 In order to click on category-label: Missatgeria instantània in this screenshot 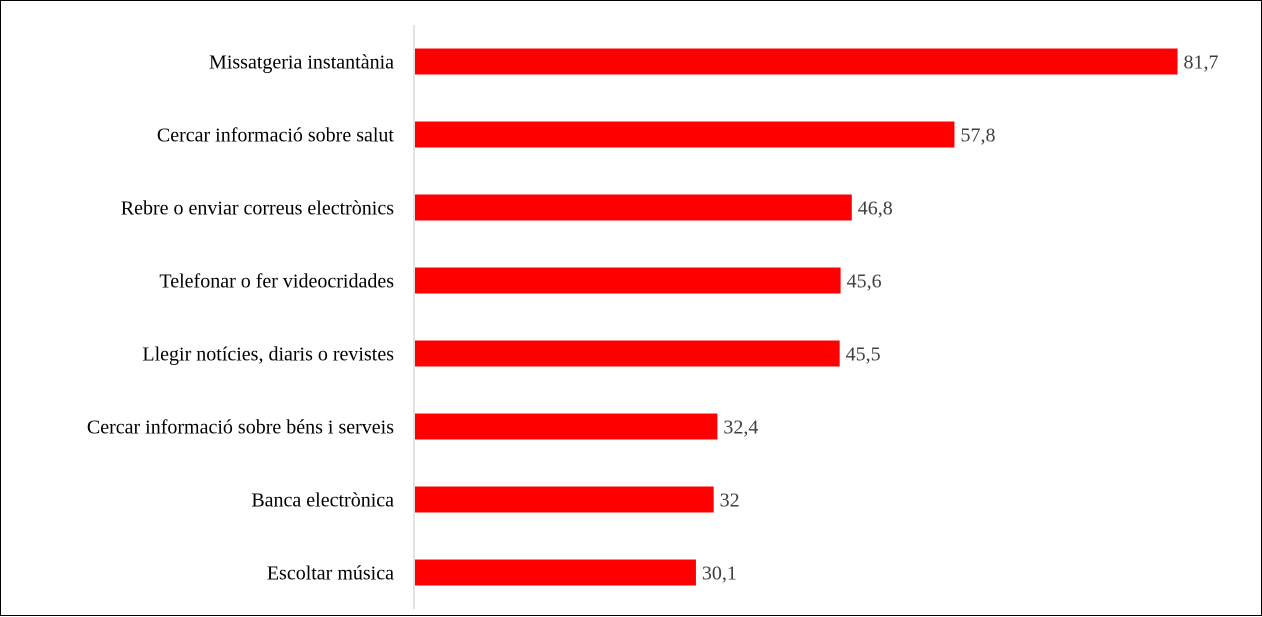, I will do `click(301, 63)`.